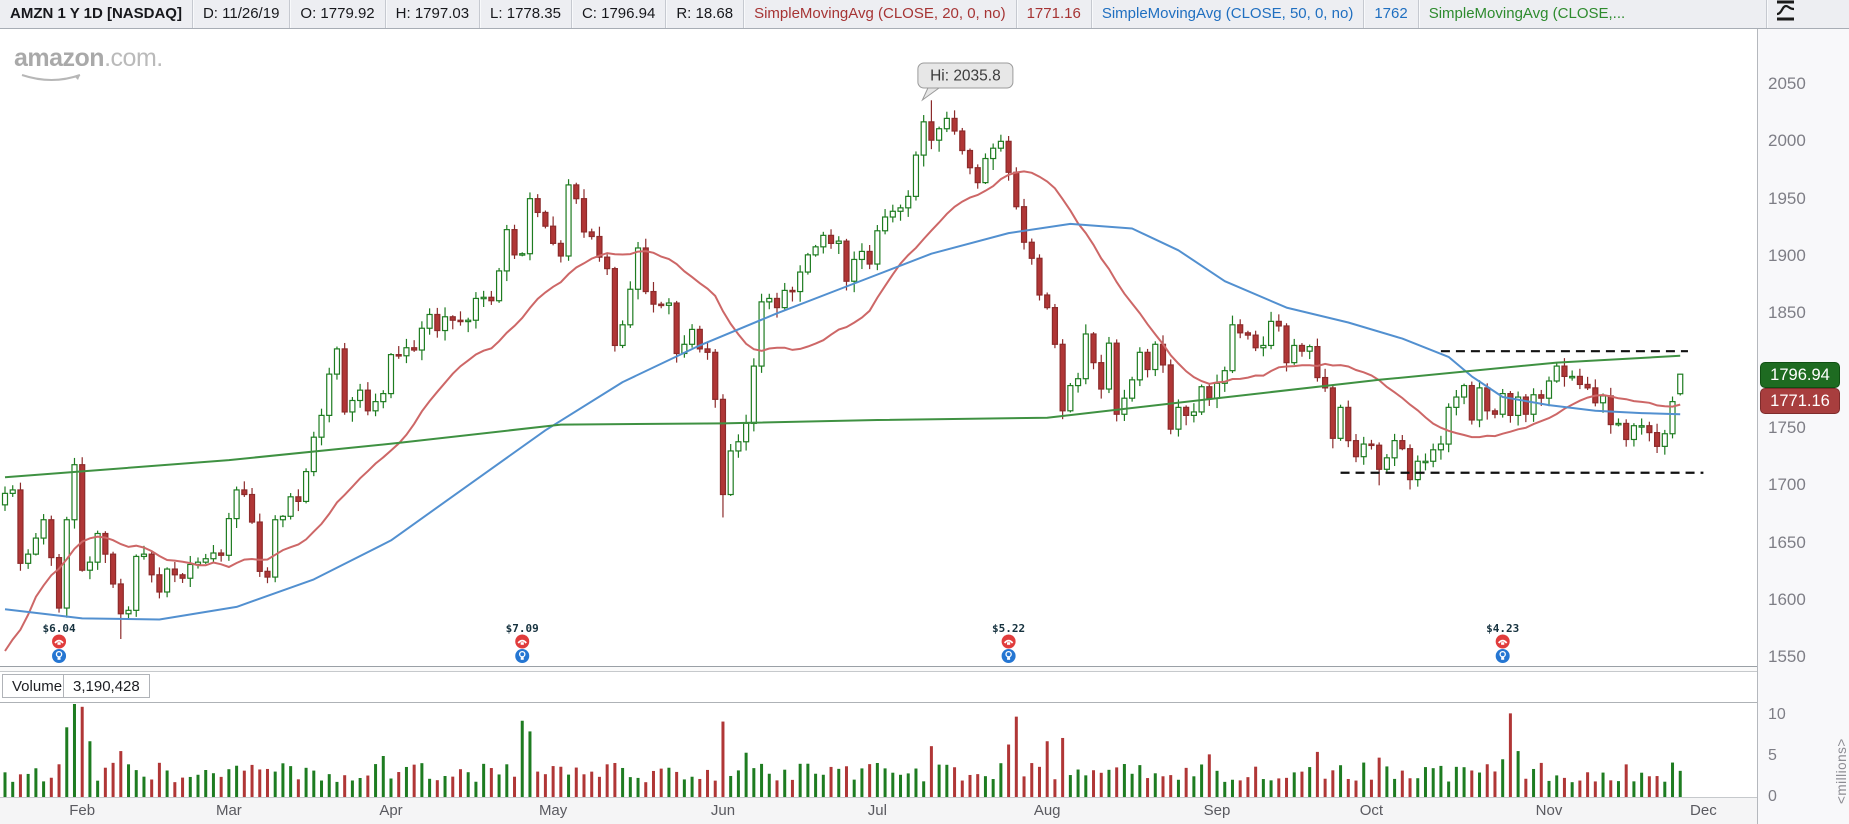  I want to click on high-price-tooltip: Hi: 2035.8, so click(965, 82).